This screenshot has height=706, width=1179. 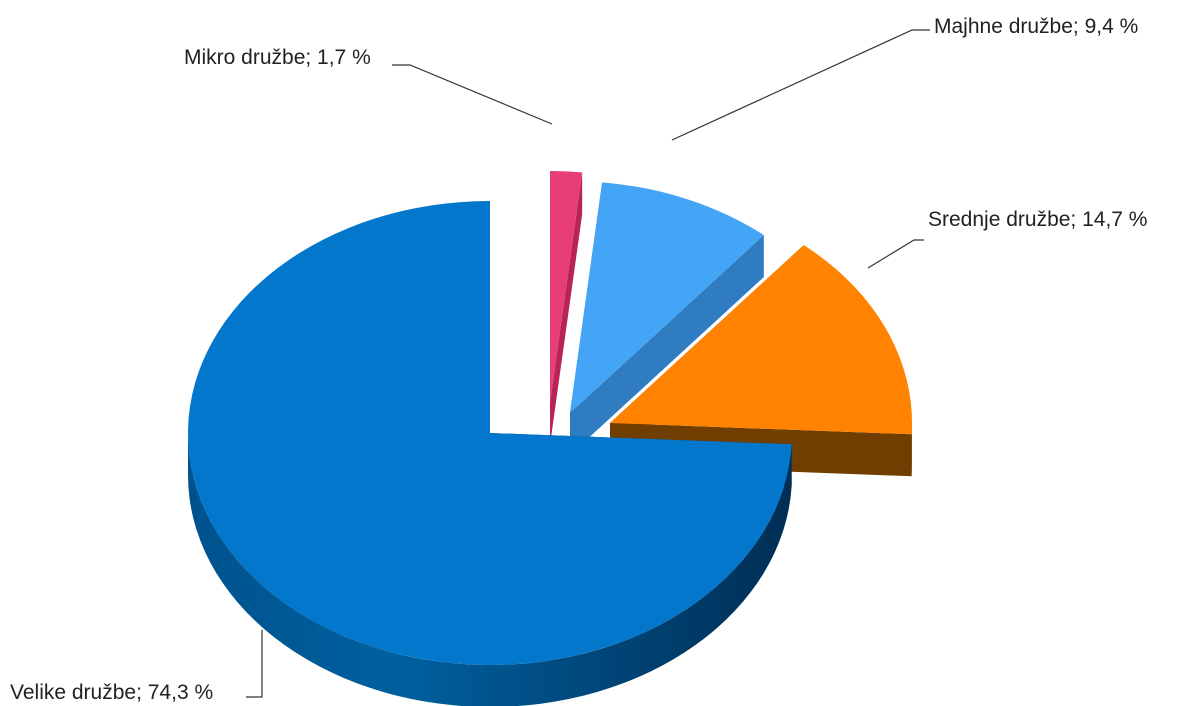 I want to click on slice-top-majhne, so click(x=667, y=297).